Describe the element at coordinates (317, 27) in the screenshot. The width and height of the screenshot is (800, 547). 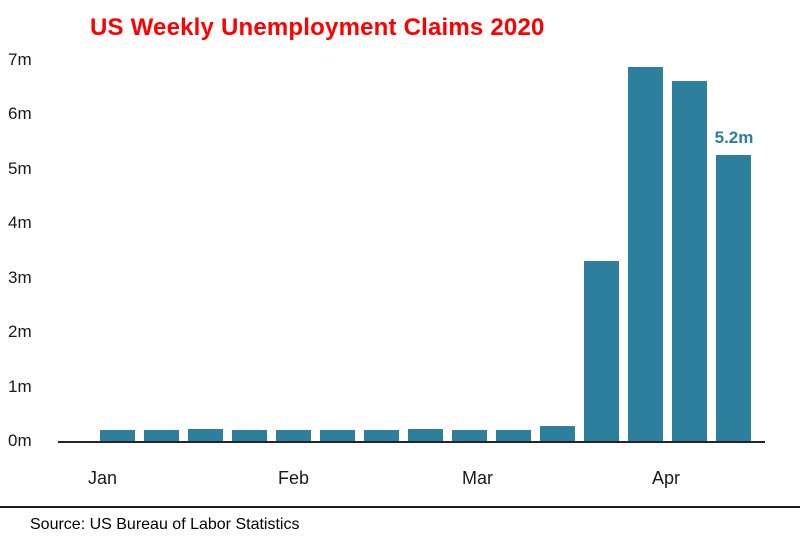
I see `chart-title: US Weekly Unemployment Claims 2020` at that location.